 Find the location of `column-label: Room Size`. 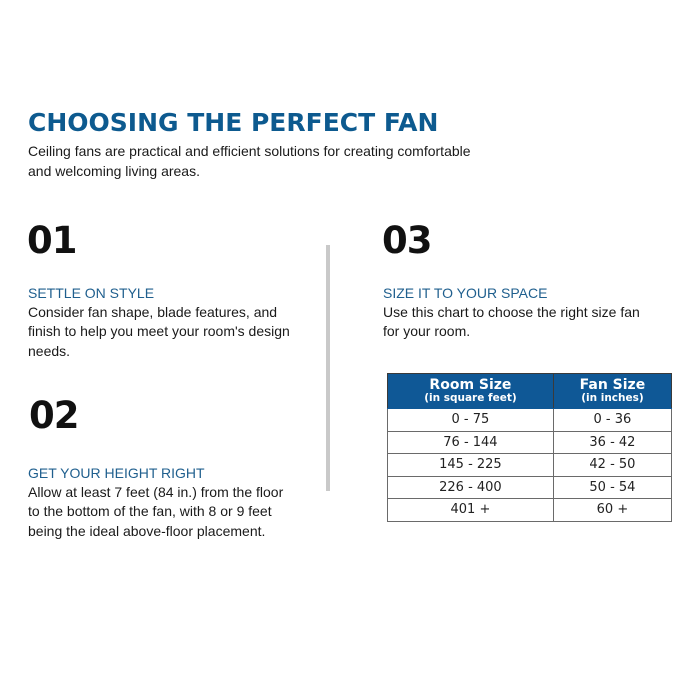

column-label: Room Size is located at coordinates (470, 385).